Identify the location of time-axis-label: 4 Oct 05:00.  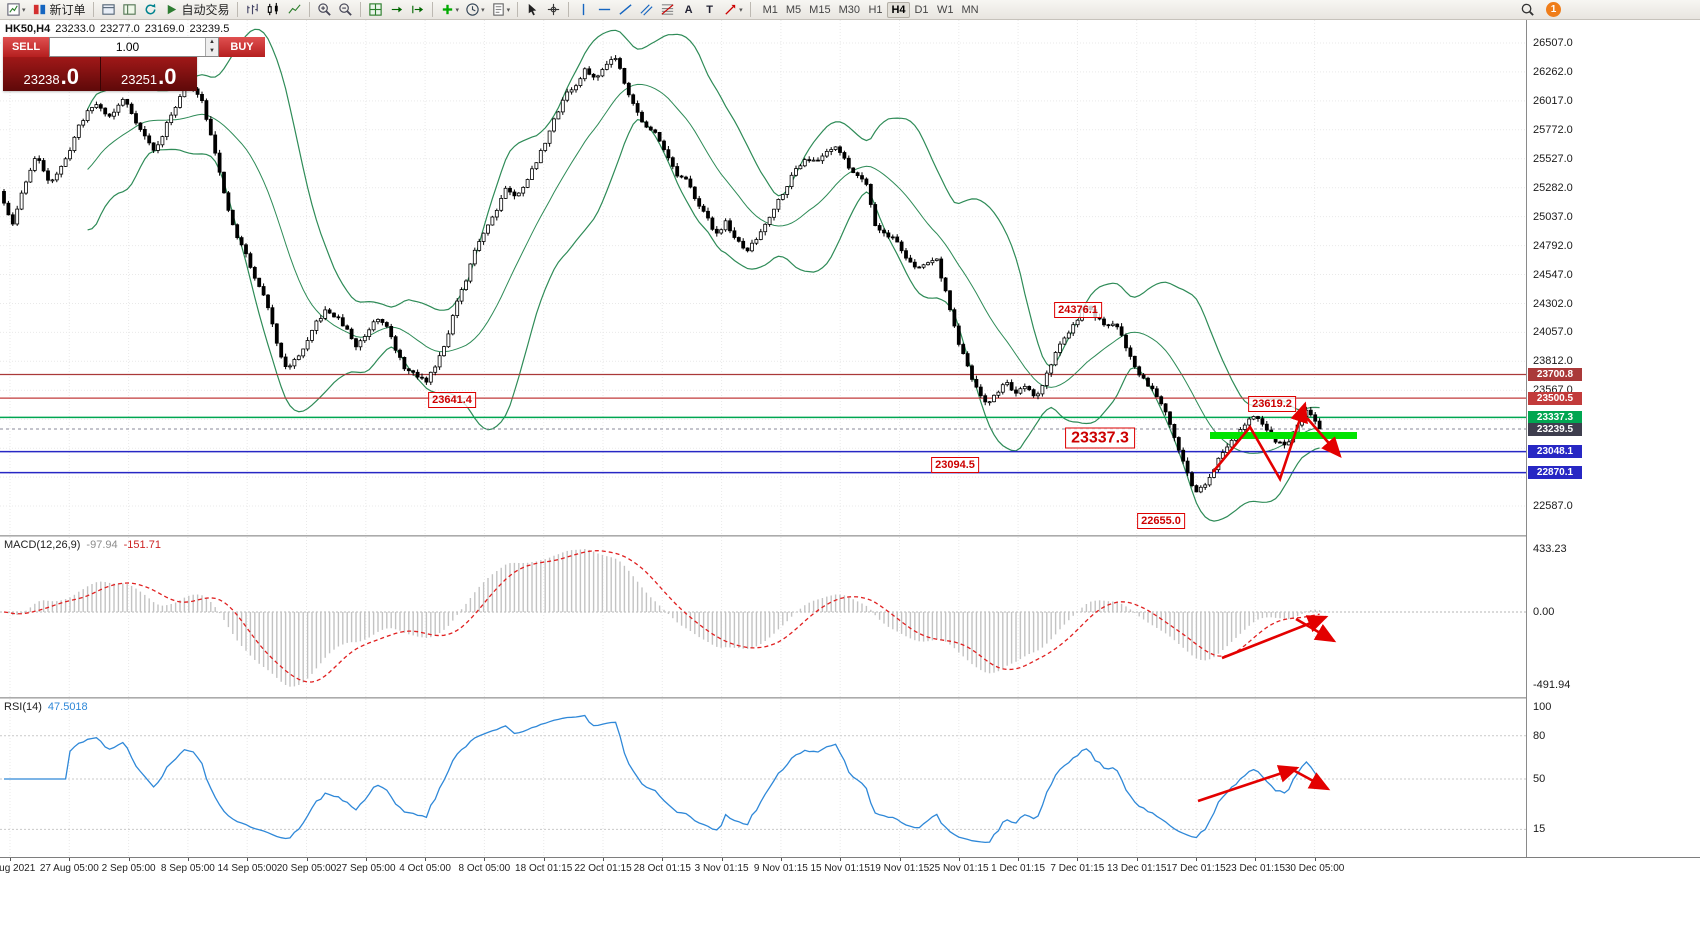
(425, 868).